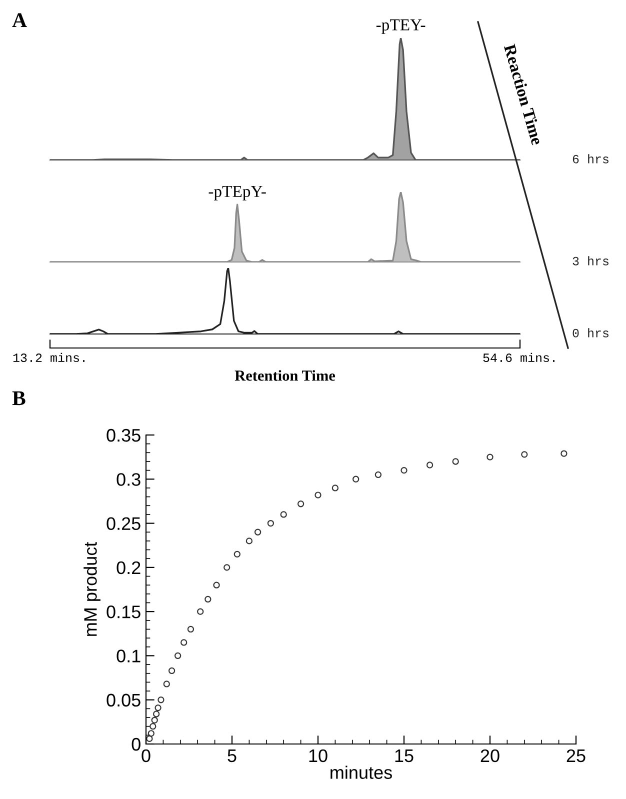 The width and height of the screenshot is (626, 799). I want to click on chart-title: A, so click(19, 20).